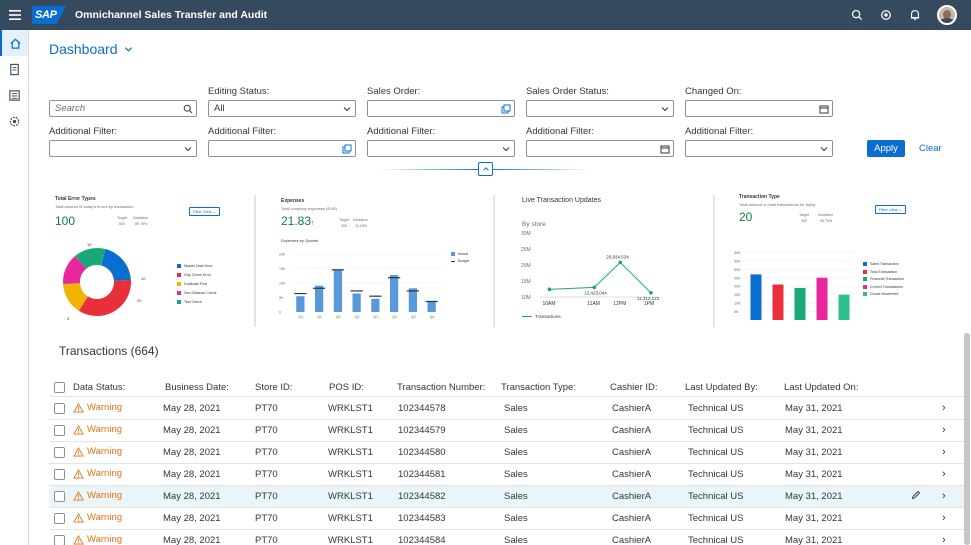 The image size is (971, 545). Describe the element at coordinates (721, 387) in the screenshot. I see `column-last-updated-by: Last Updated By:` at that location.